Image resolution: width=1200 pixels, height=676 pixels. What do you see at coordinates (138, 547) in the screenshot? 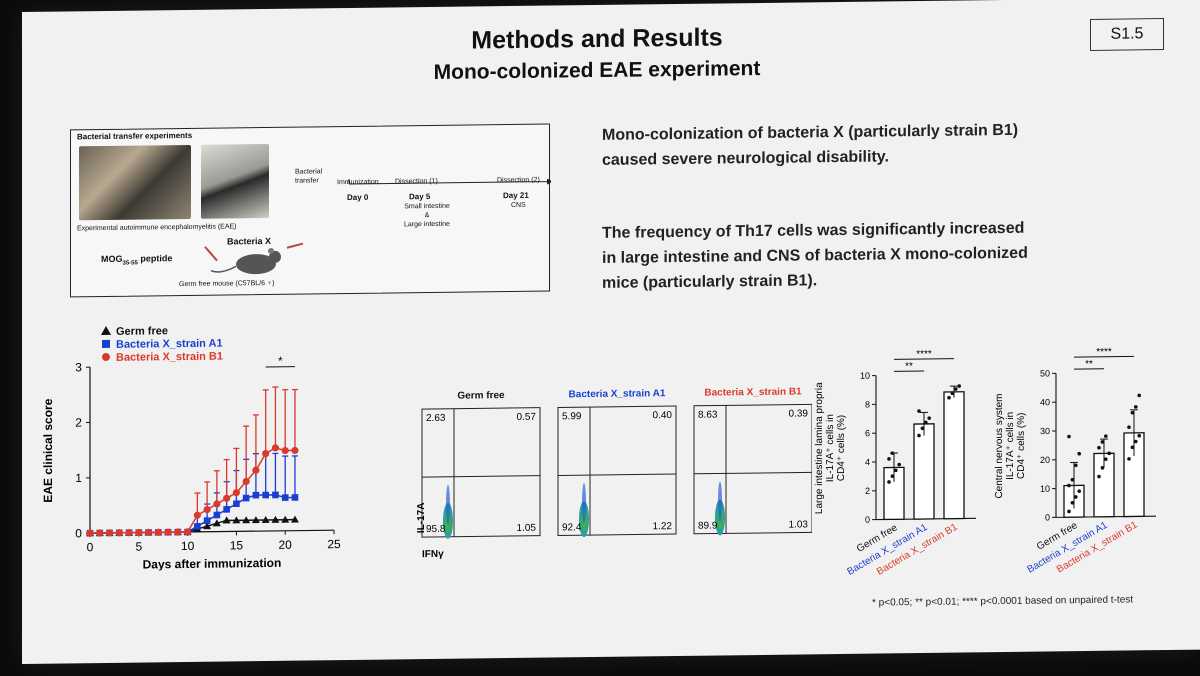
I see `x-tick-label: 5` at bounding box center [138, 547].